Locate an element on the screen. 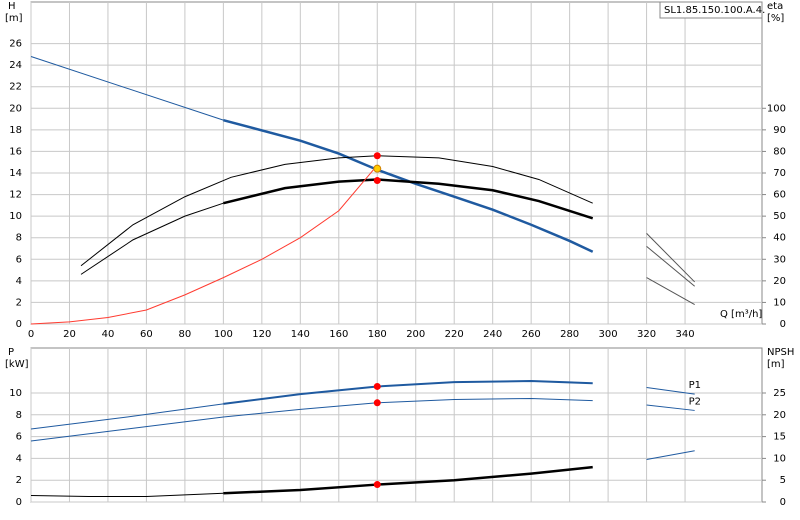 Image resolution: width=800 pixels, height=520 pixels. y2-unit: [m] is located at coordinates (776, 364).